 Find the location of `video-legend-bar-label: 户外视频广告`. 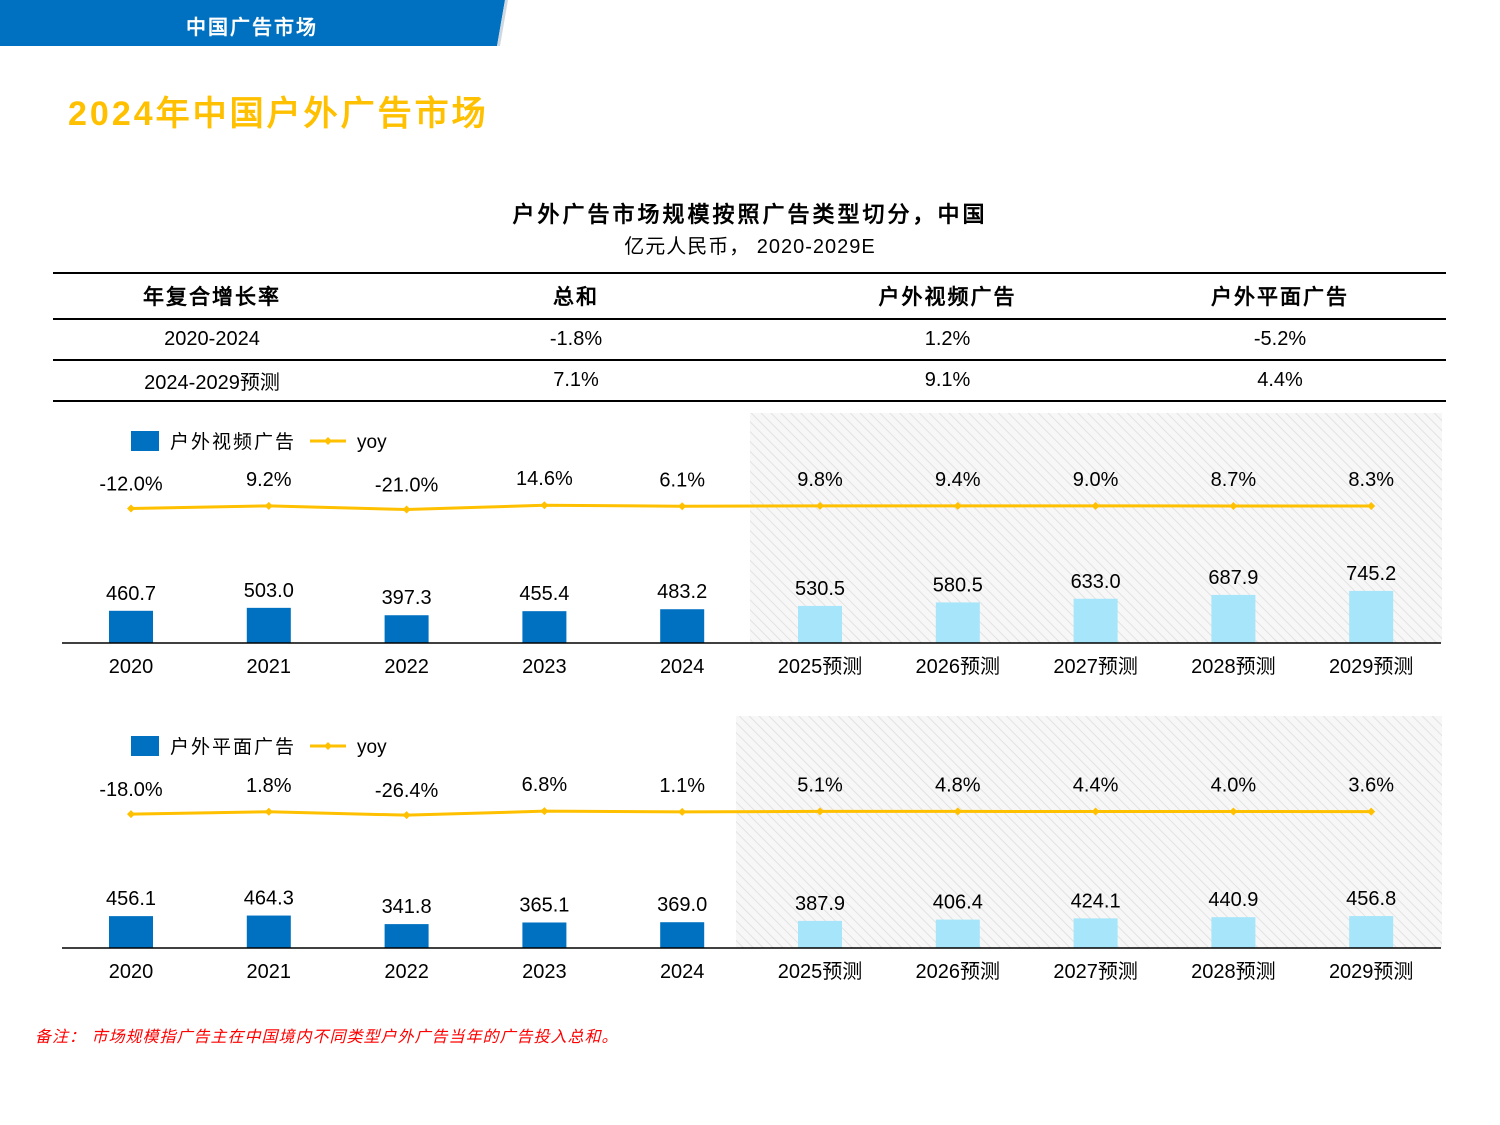

video-legend-bar-label: 户外视频广告 is located at coordinates (233, 442).